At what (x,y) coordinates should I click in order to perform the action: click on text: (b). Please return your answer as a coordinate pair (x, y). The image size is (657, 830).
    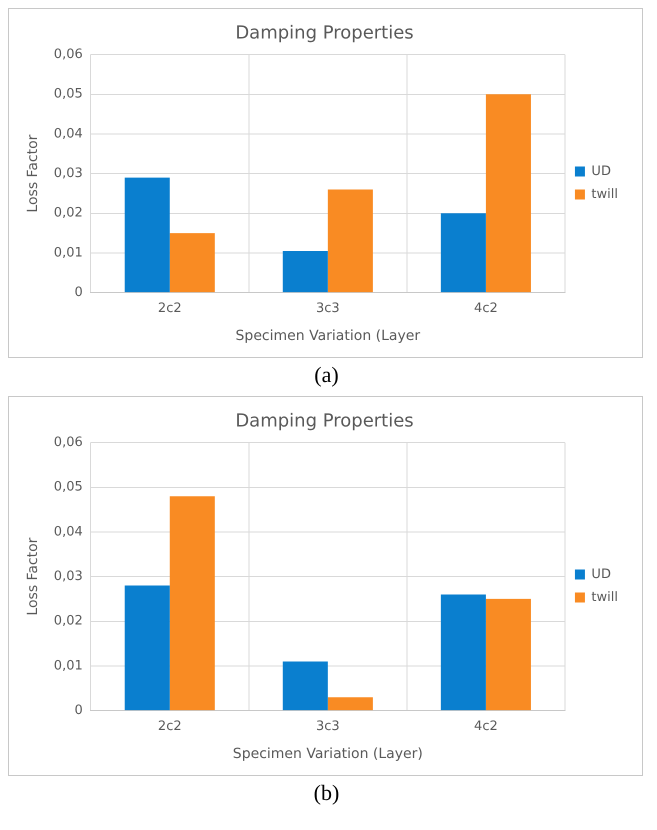
    Looking at the image, I should click on (326, 793).